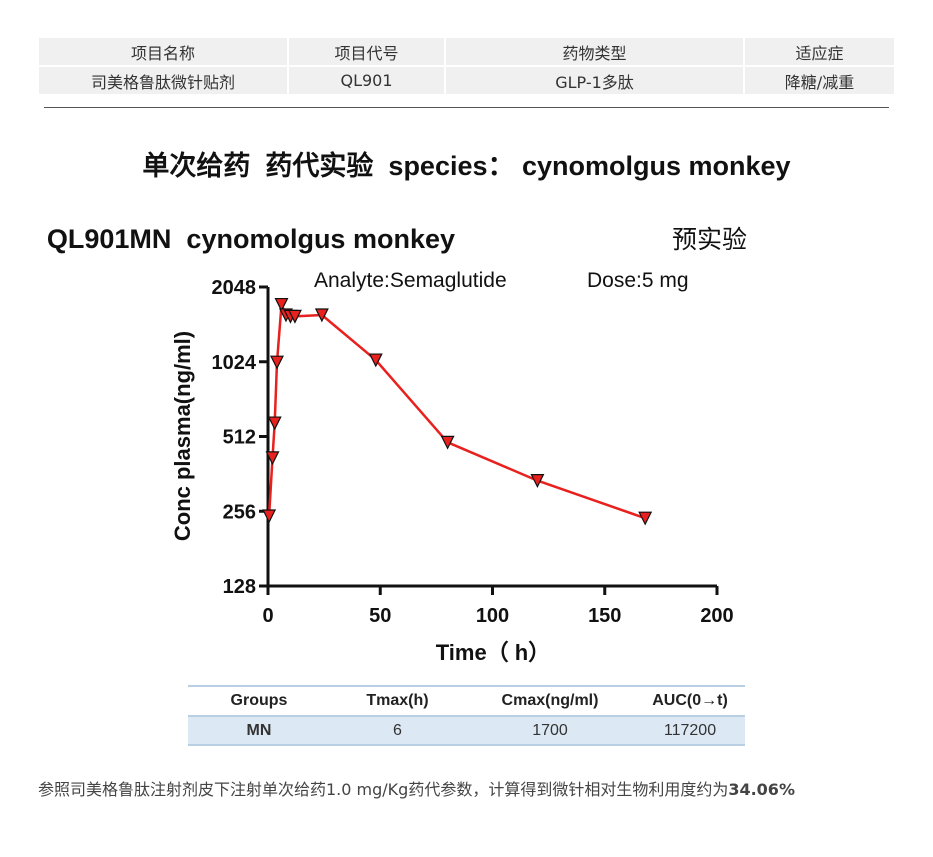  I want to click on y-tick-label: 1024, so click(234, 363).